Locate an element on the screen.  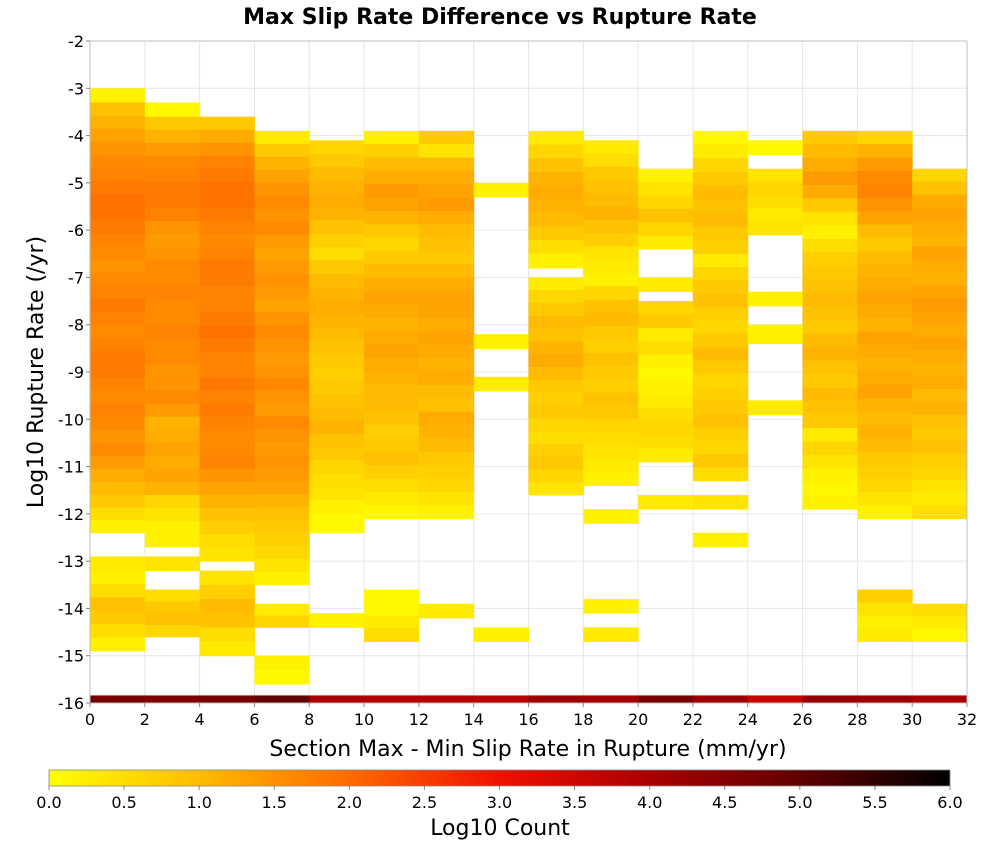
y-tick-label: -6 is located at coordinates (76, 230).